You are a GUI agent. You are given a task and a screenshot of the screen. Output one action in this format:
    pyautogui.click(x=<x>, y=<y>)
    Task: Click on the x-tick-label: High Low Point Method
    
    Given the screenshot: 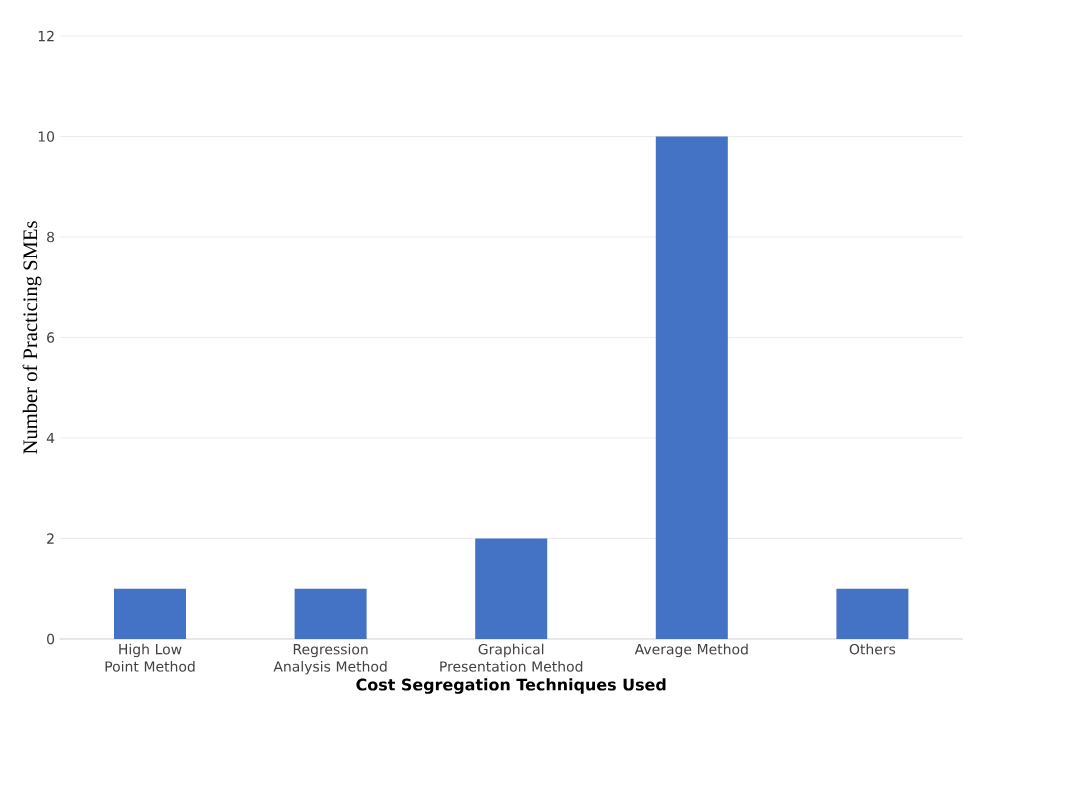 What is the action you would take?
    pyautogui.click(x=150, y=657)
    